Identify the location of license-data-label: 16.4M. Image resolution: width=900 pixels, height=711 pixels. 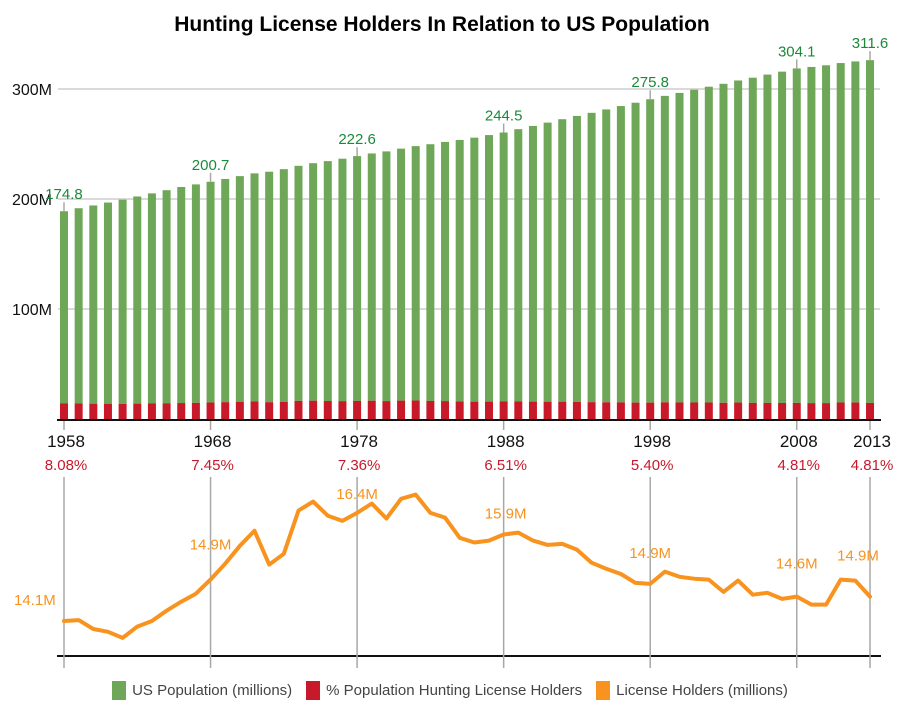
(357, 494).